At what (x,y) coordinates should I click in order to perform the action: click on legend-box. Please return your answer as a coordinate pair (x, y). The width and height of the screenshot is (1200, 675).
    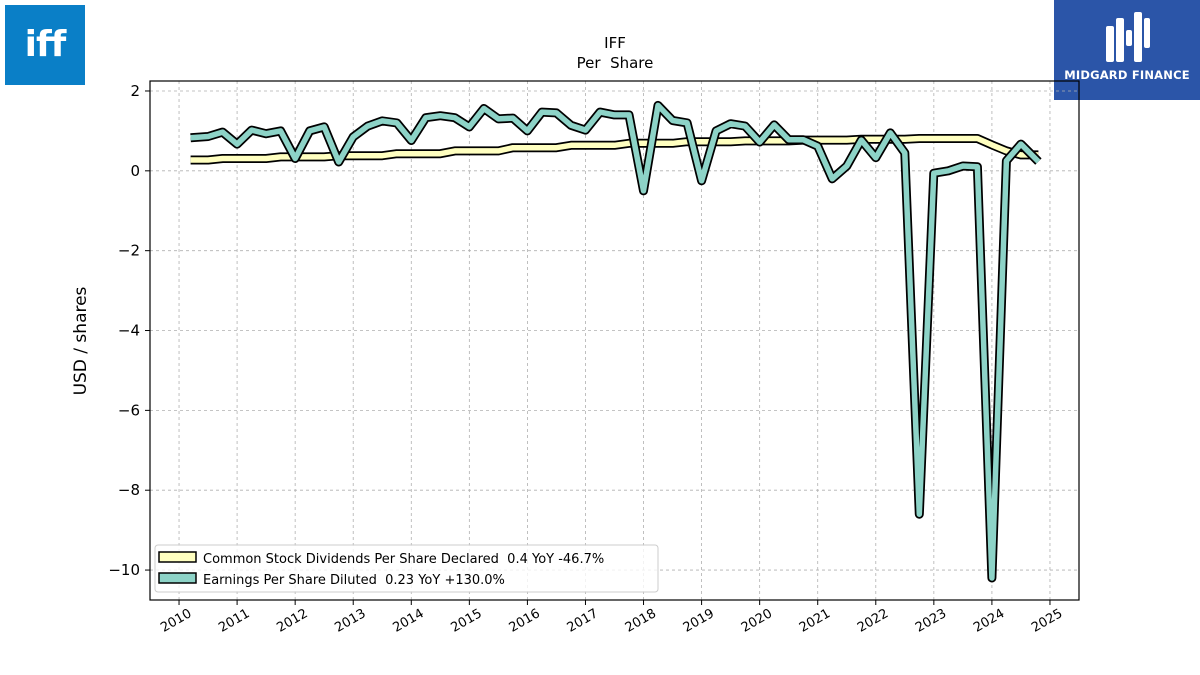
    Looking at the image, I should click on (406, 568).